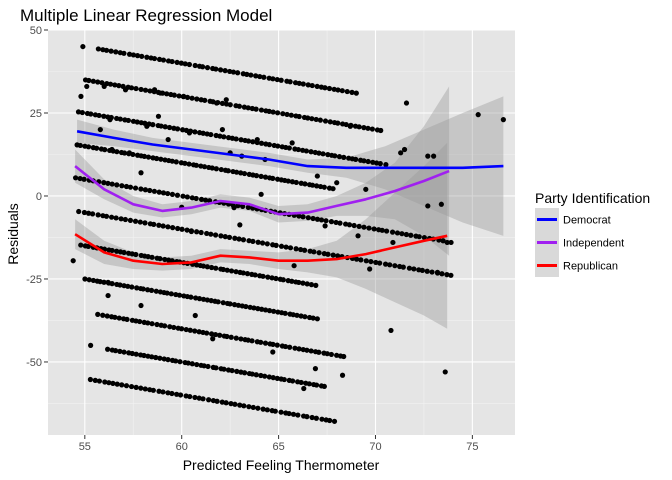 The image size is (672, 480). I want to click on legend-label-democrat: Democrat, so click(587, 221).